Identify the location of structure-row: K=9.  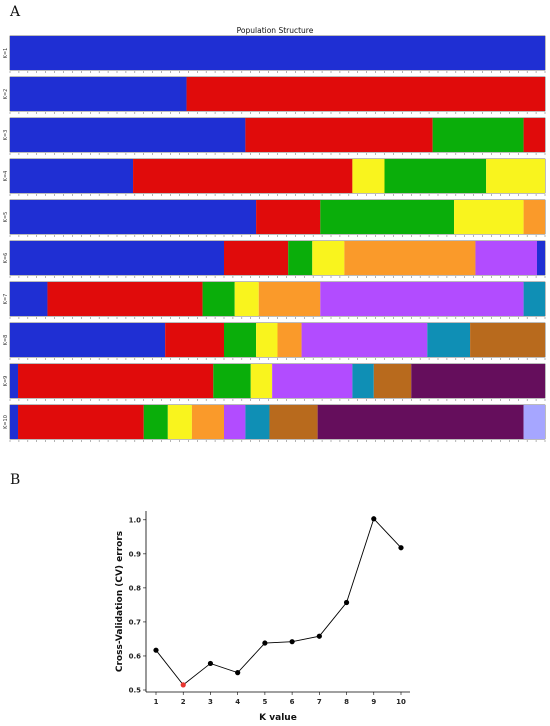
(274, 382).